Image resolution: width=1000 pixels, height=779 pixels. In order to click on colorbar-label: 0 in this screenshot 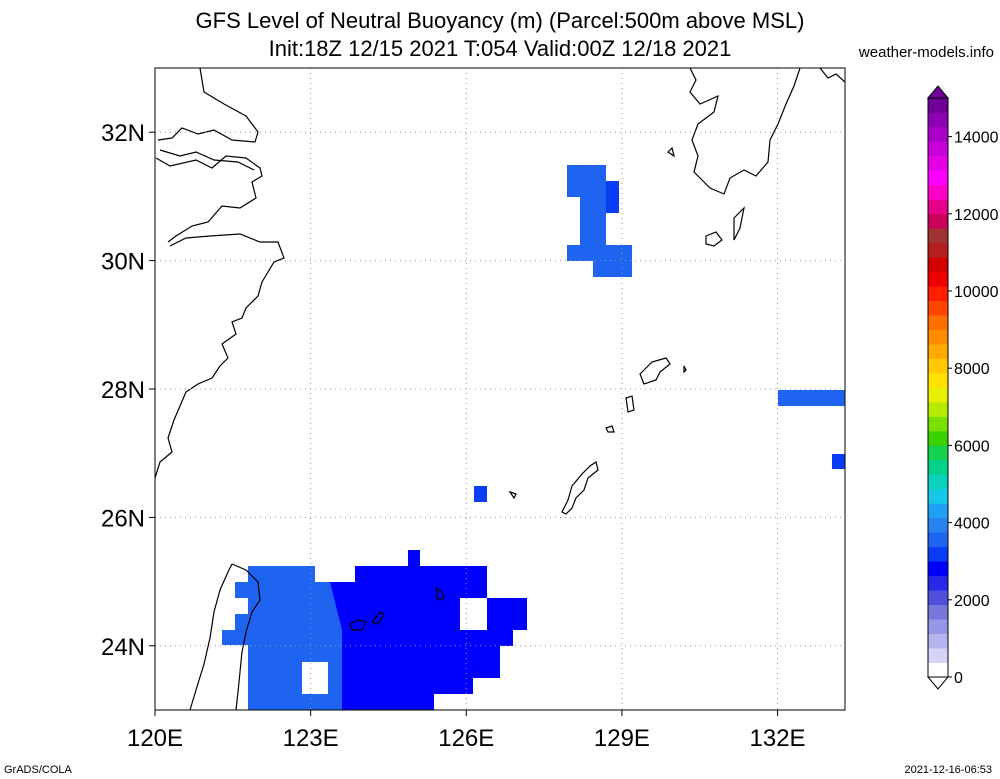, I will do `click(958, 678)`.